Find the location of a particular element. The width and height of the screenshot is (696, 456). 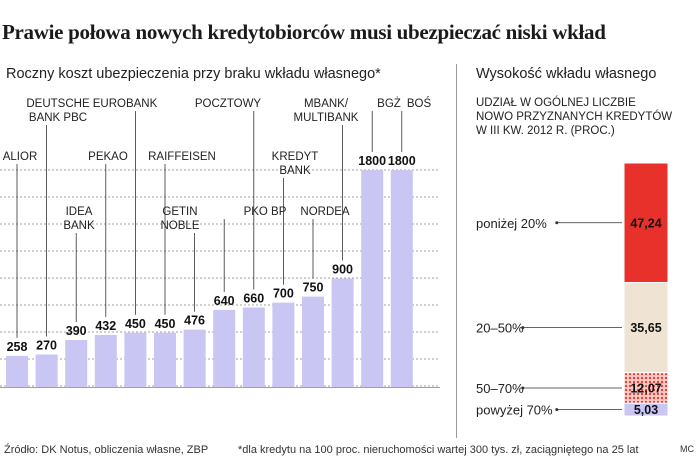

value-label: 640 is located at coordinates (224, 301).